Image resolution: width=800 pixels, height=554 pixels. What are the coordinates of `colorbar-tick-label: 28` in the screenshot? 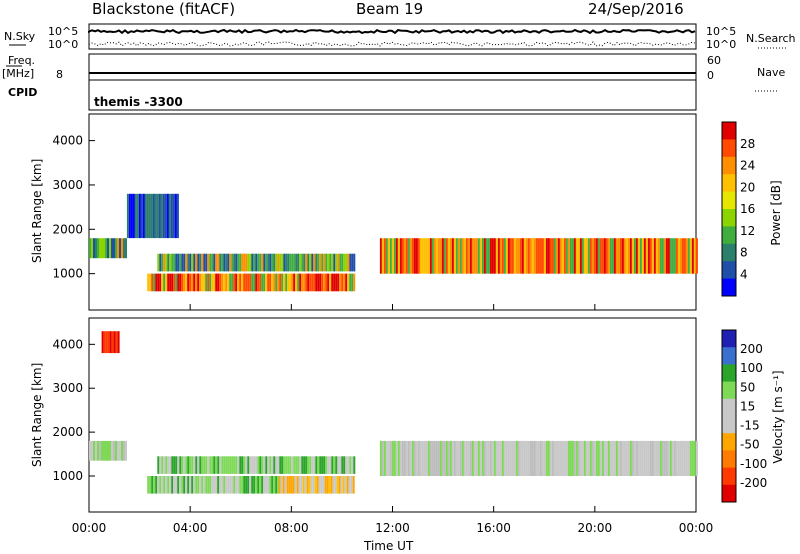 It's located at (747, 144).